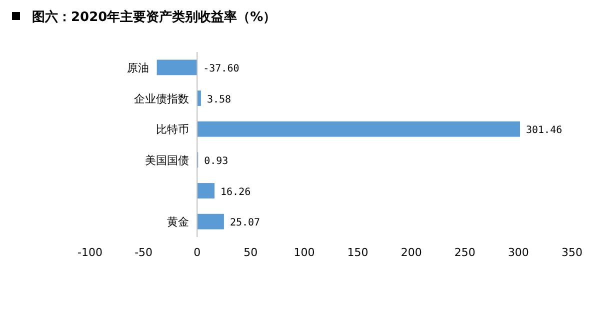  I want to click on data-label: 0.93, so click(216, 161).